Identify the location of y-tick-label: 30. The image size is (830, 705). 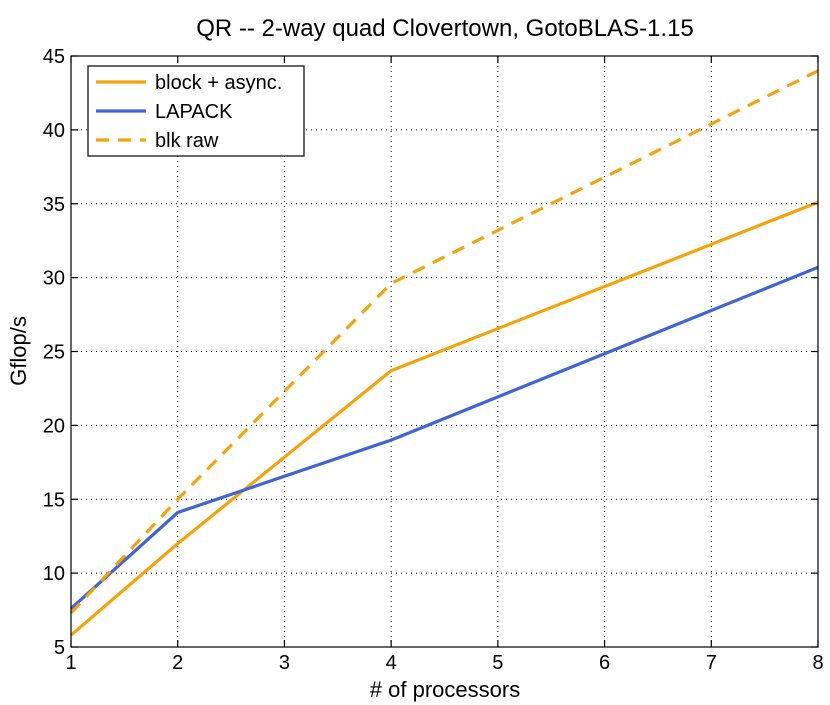
(54, 279).